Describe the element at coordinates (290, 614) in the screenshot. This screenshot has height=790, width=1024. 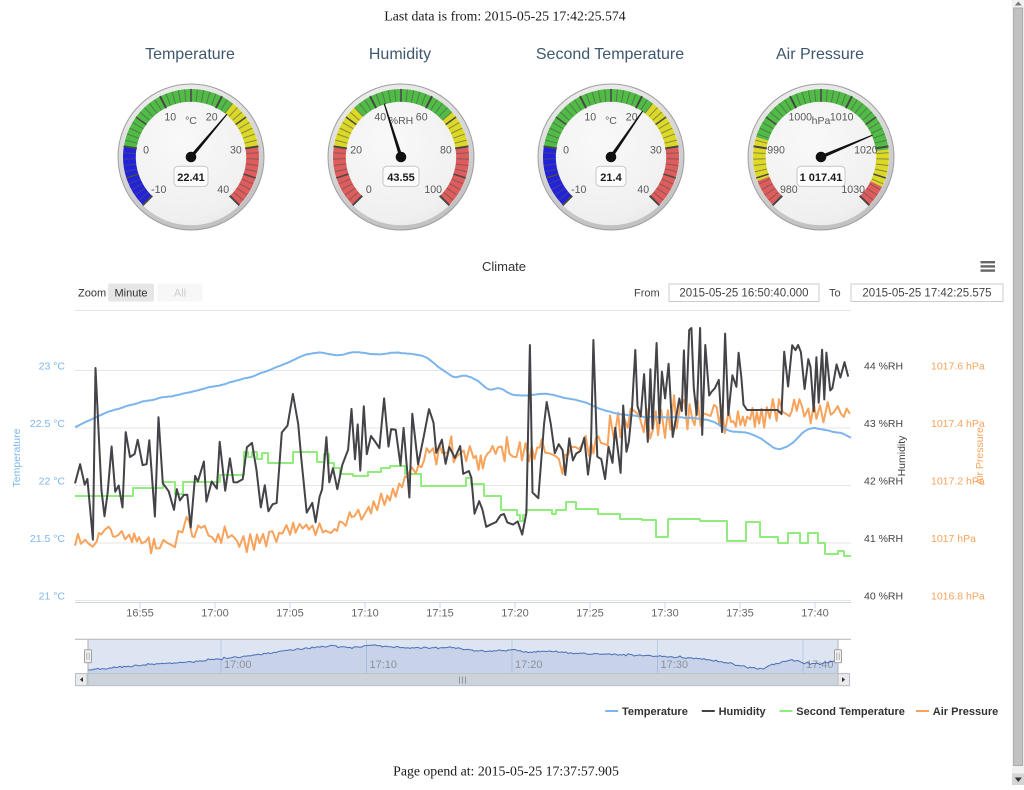
I see `svg-text: 17:05` at that location.